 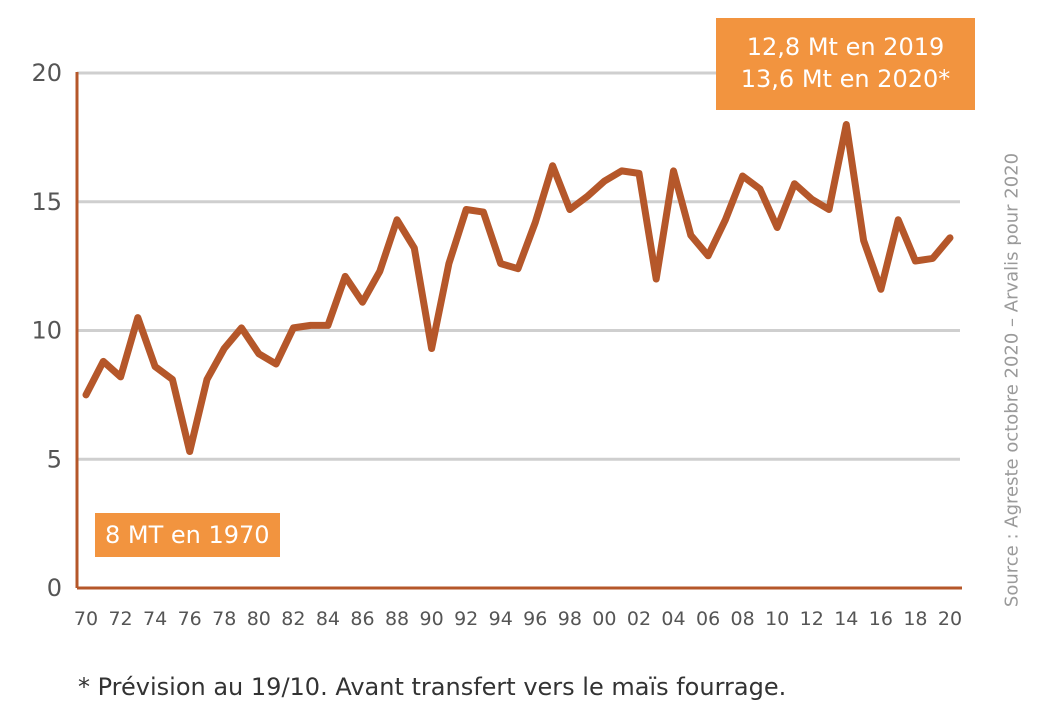 What do you see at coordinates (466, 619) in the screenshot?
I see `x-tick-label: 92` at bounding box center [466, 619].